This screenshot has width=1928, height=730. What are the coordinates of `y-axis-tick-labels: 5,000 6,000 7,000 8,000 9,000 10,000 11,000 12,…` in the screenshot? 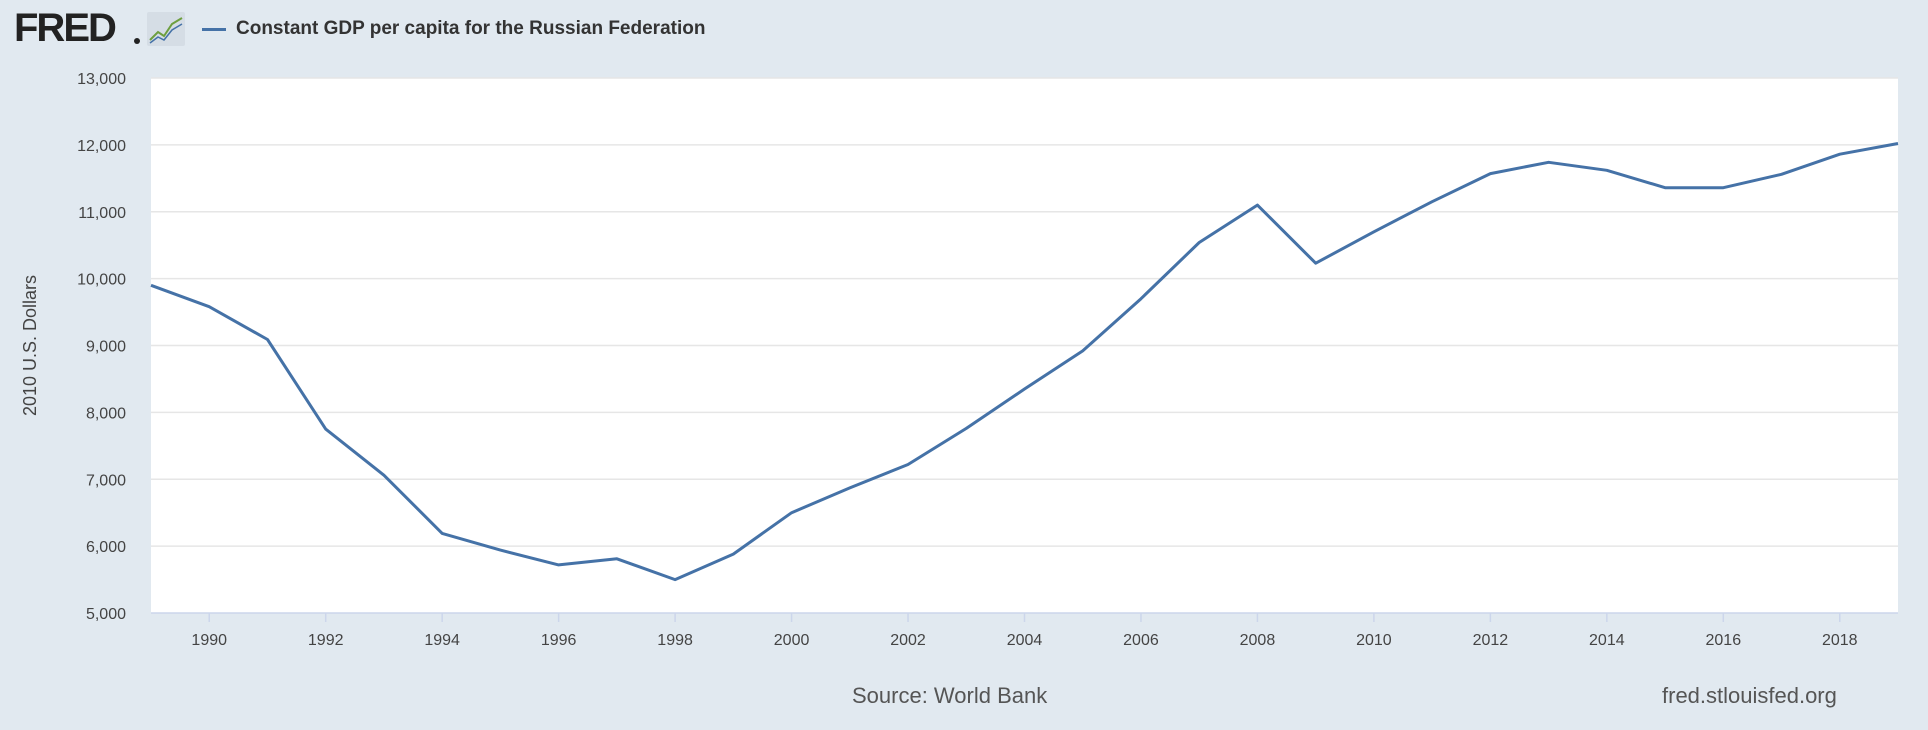 It's located at (101, 347).